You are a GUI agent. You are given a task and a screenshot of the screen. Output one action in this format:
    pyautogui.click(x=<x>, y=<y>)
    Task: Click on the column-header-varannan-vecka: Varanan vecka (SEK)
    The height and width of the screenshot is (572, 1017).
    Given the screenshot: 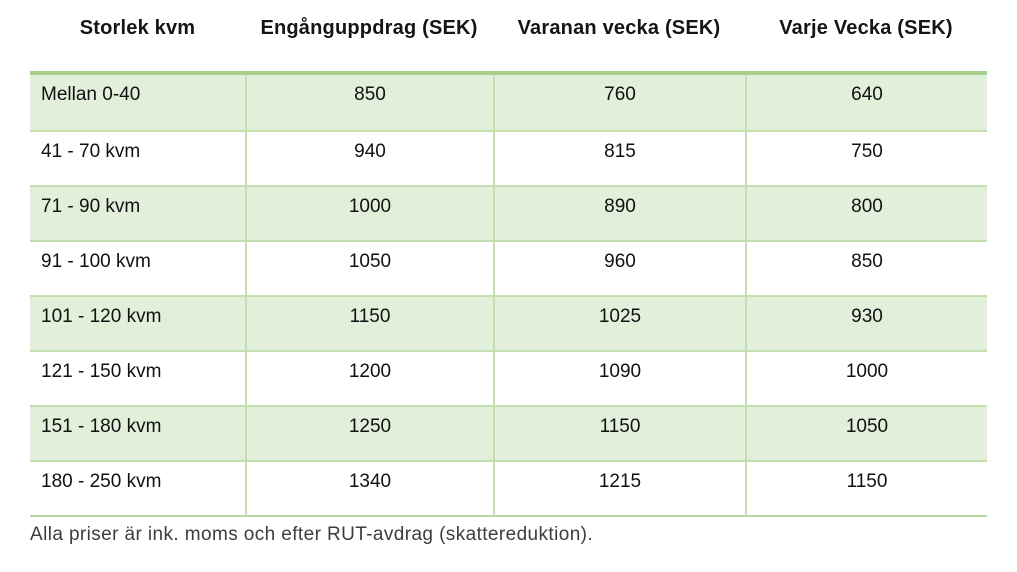 What is the action you would take?
    pyautogui.click(x=619, y=28)
    